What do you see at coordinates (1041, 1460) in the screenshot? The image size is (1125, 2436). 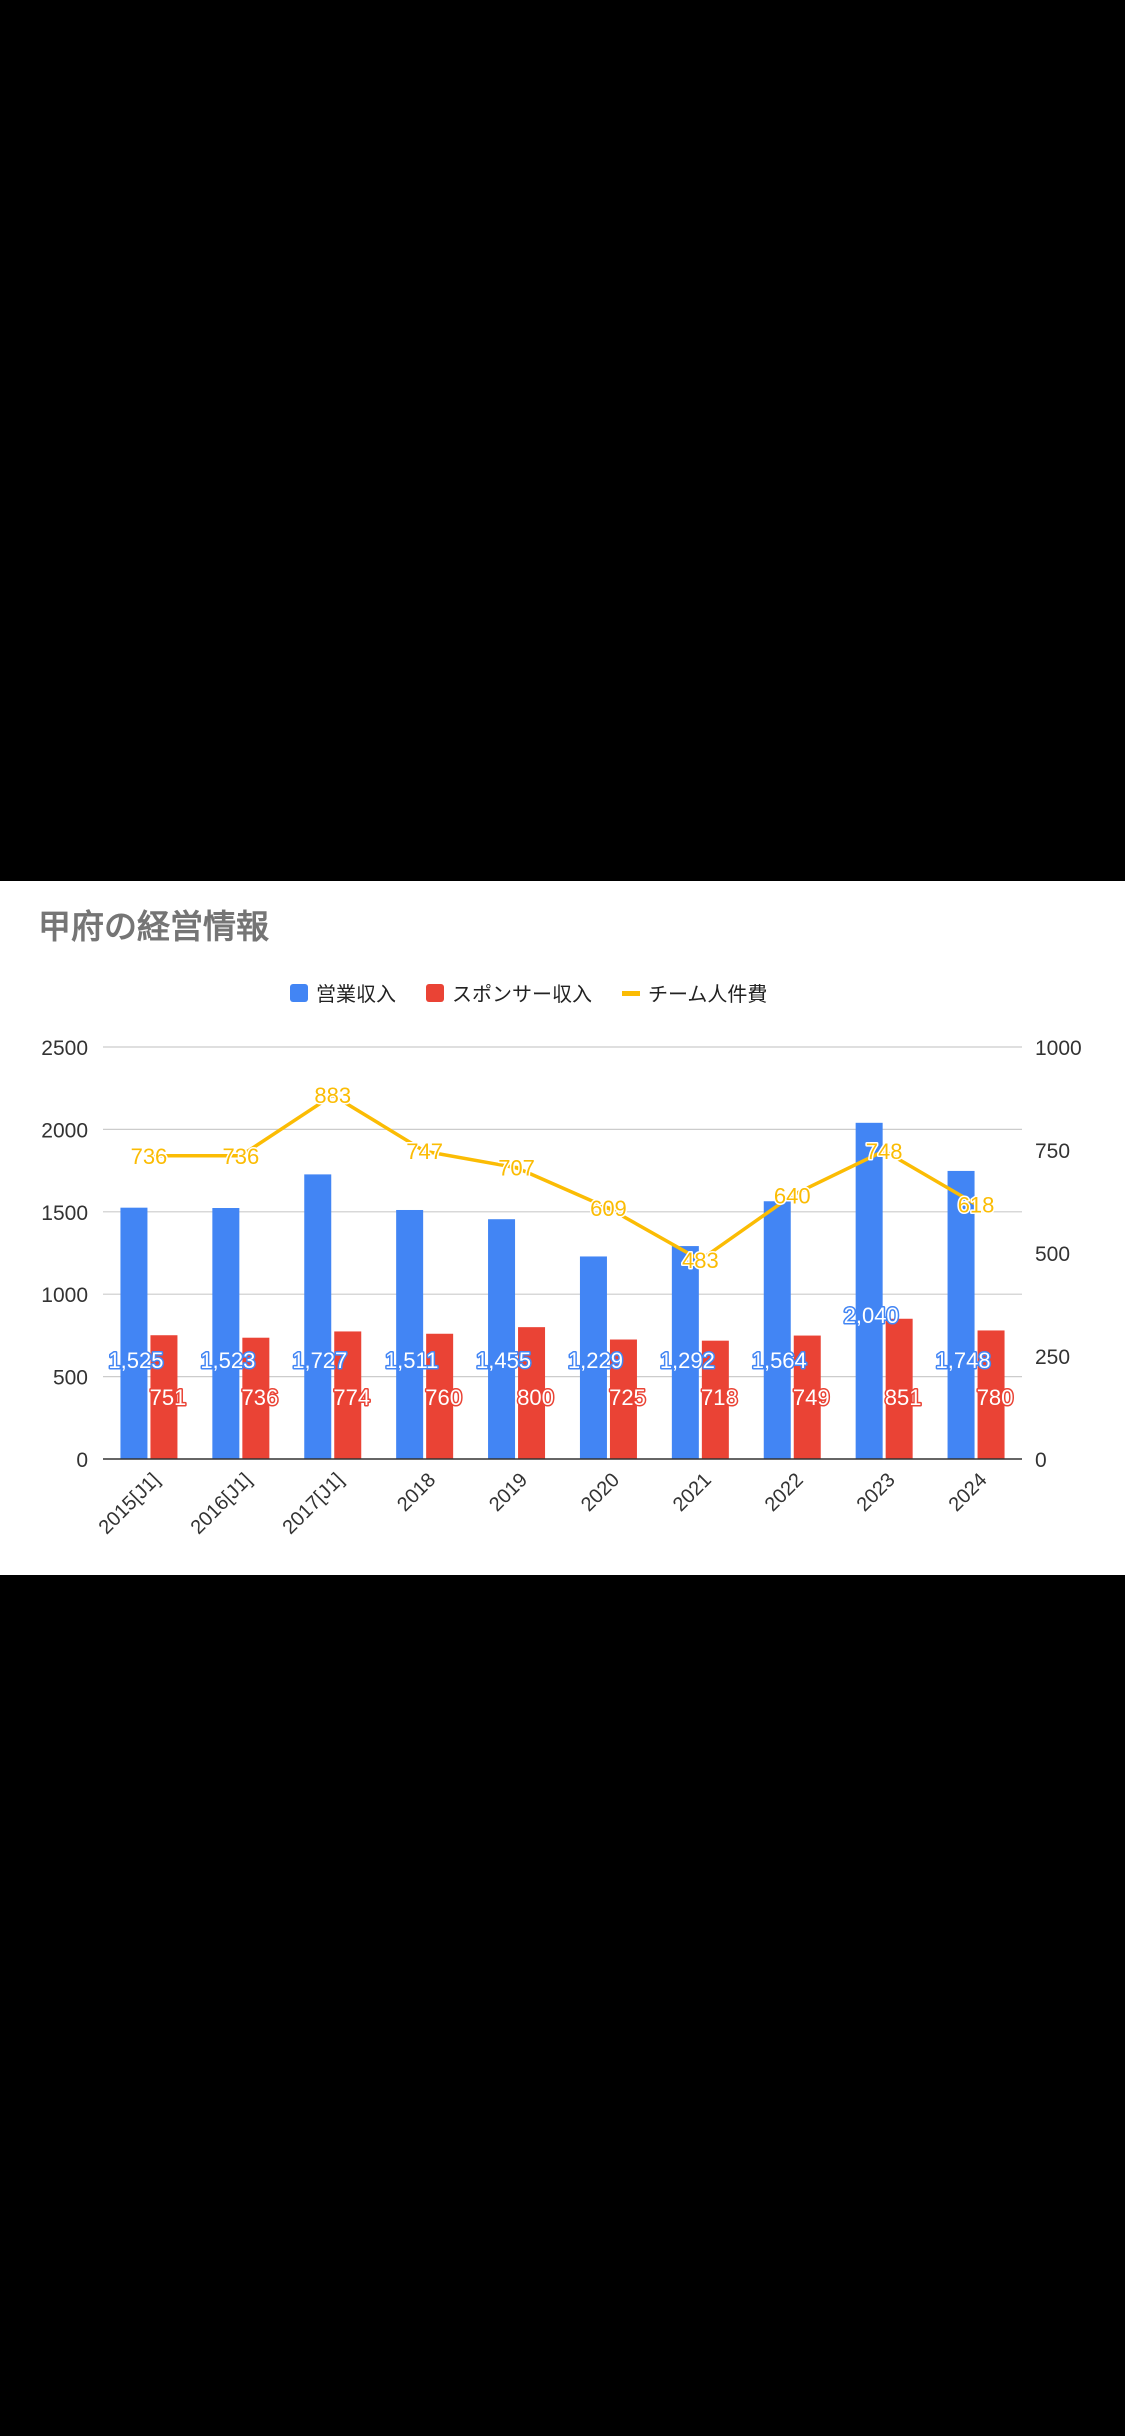 I see `y-right-tick-label: 0` at bounding box center [1041, 1460].